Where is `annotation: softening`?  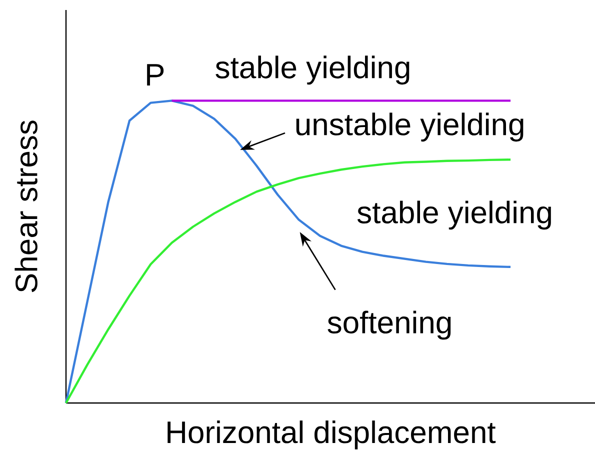
annotation: softening is located at coordinates (389, 325).